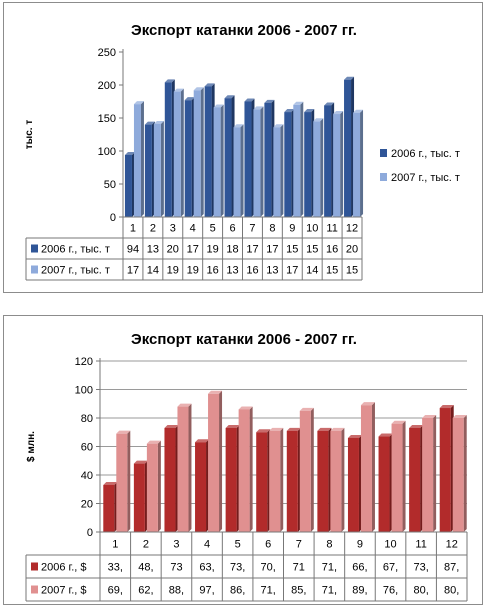 This screenshot has height=607, width=488. What do you see at coordinates (251, 469) in the screenshot?
I see `bar-s2-5-side` at bounding box center [251, 469].